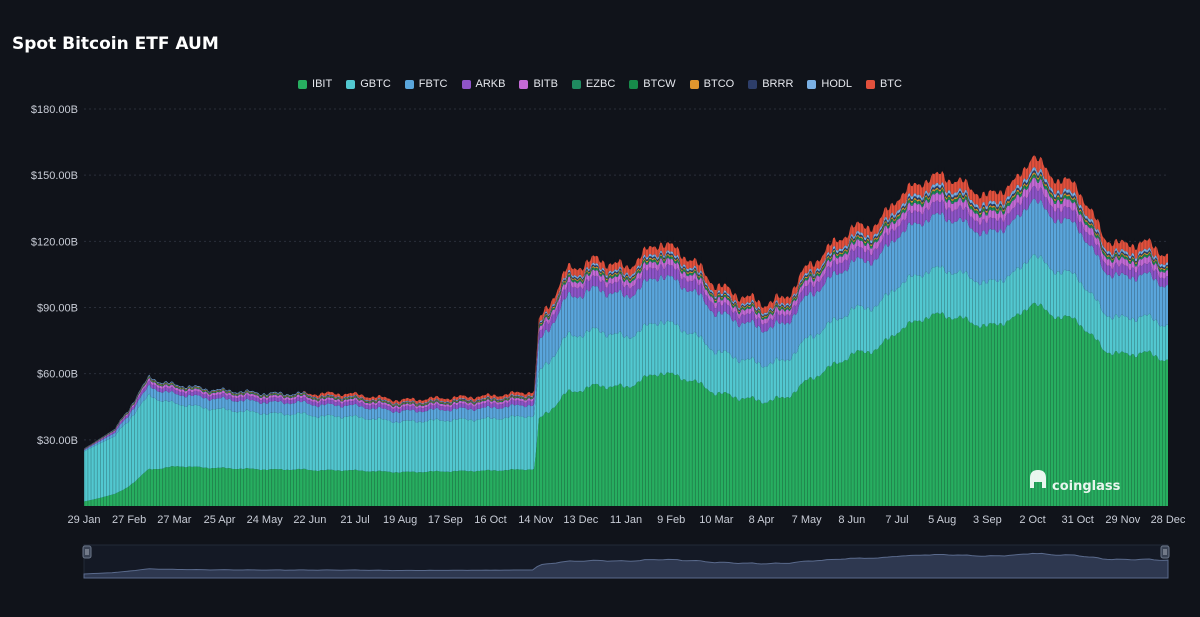 Image resolution: width=1200 pixels, height=617 pixels. What do you see at coordinates (659, 84) in the screenshot?
I see `legend-label: BTCW` at bounding box center [659, 84].